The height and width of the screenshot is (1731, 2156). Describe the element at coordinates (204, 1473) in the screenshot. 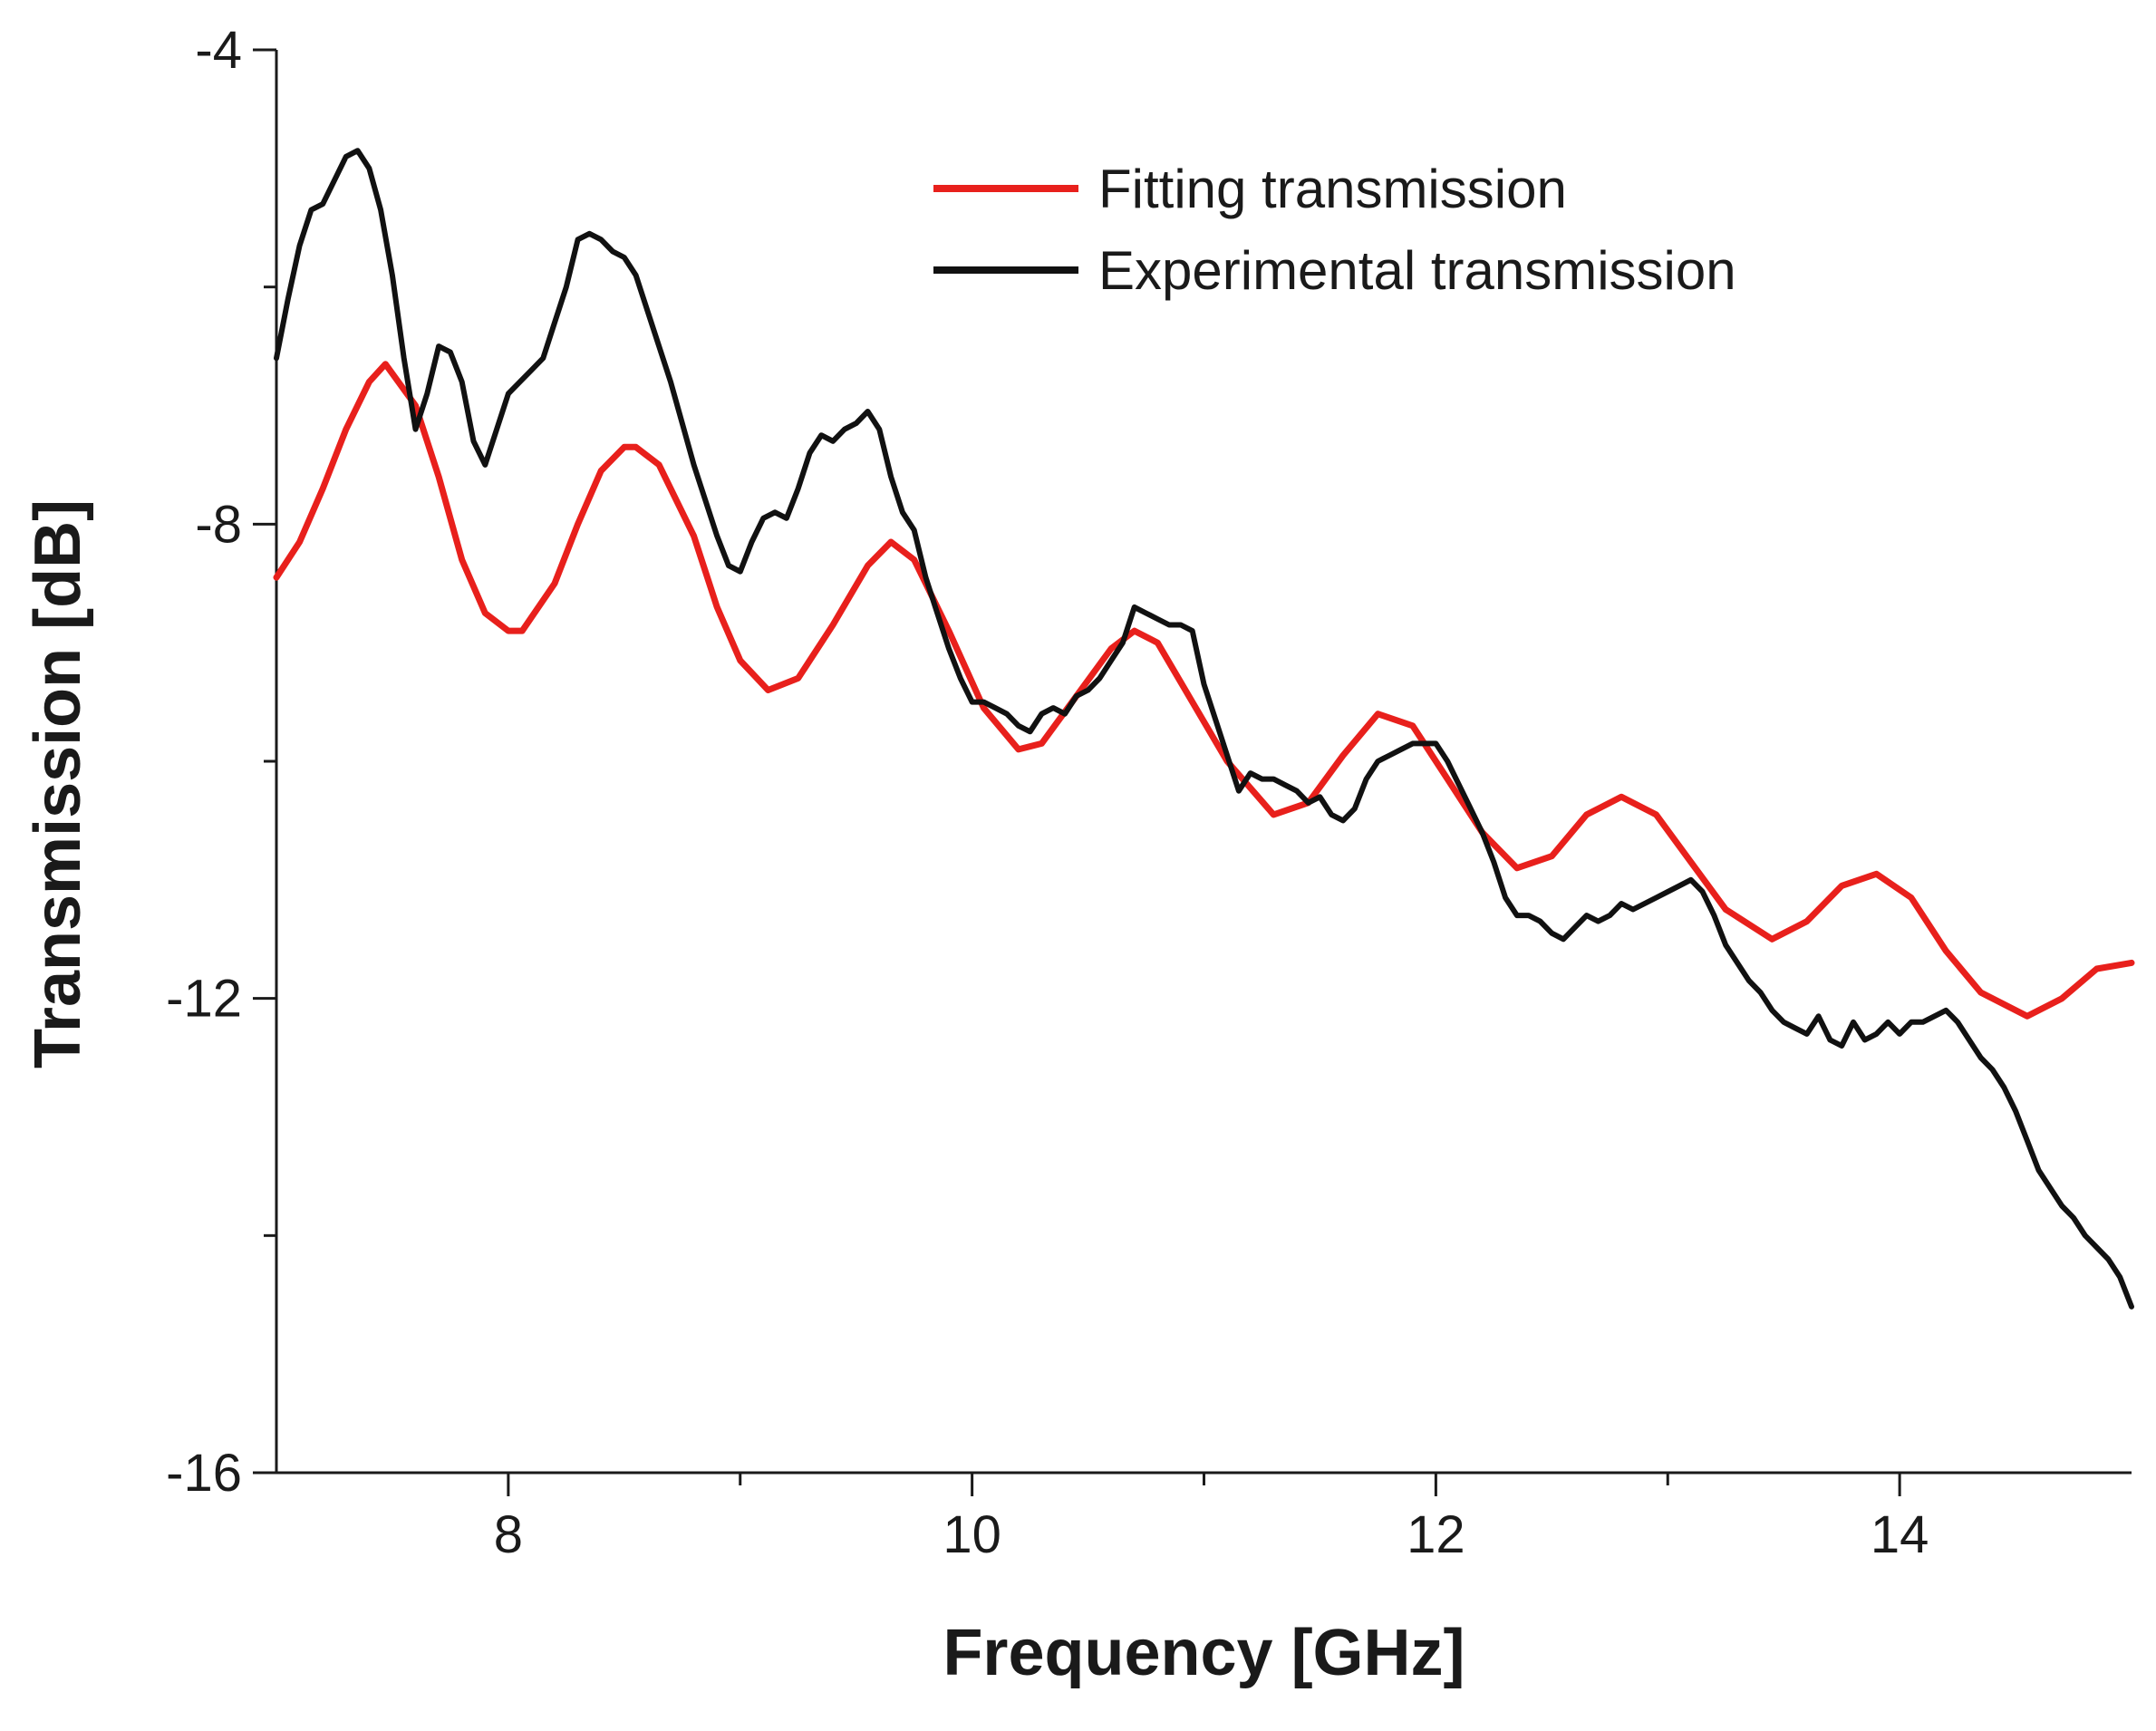

I see `y-tick-label: -16` at that location.